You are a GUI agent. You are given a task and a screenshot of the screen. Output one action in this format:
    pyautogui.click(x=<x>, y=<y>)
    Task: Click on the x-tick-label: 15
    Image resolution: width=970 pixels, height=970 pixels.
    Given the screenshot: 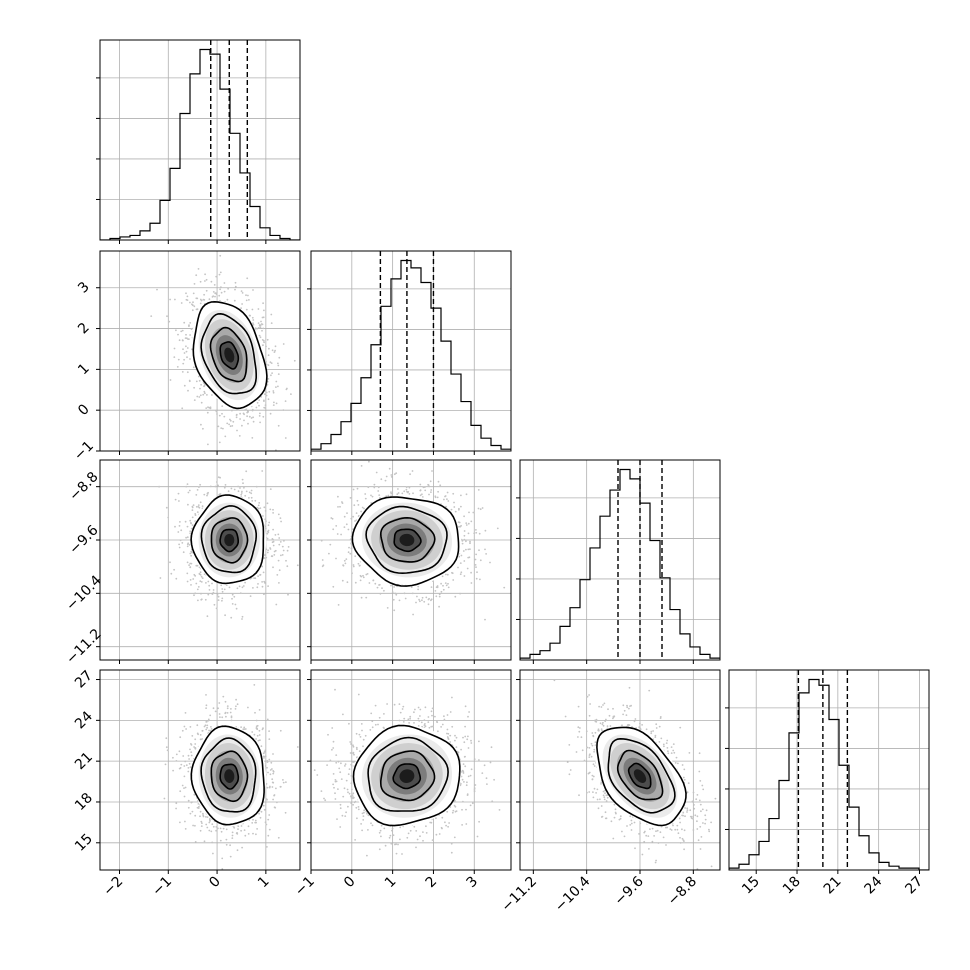 What is the action you would take?
    pyautogui.click(x=751, y=886)
    